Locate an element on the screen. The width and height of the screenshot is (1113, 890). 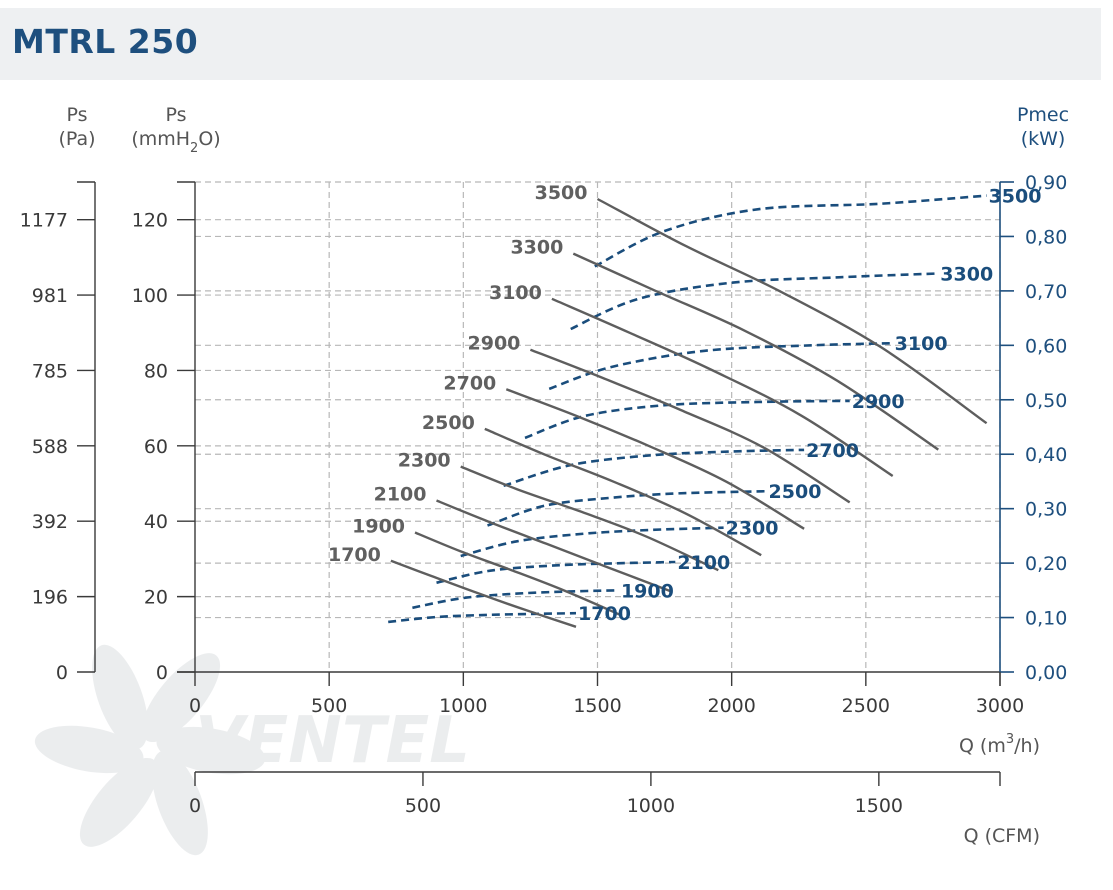
y-mmh2o-tick-label: 120 is located at coordinates (150, 221).